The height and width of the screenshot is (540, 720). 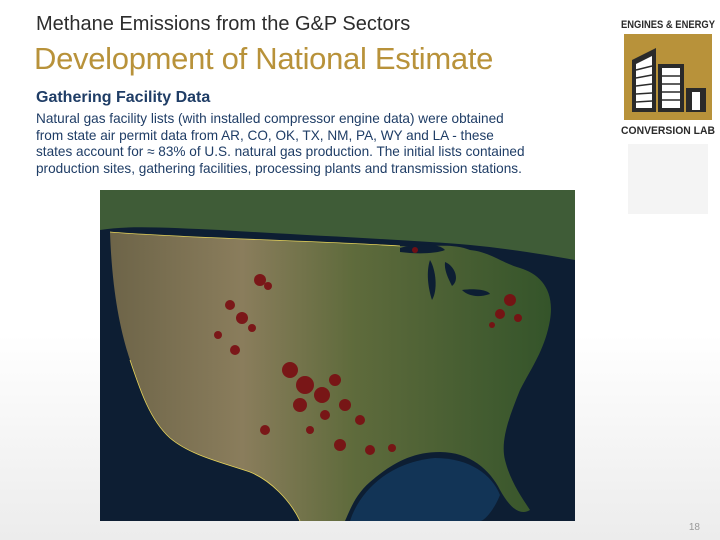 What do you see at coordinates (668, 109) in the screenshot?
I see `engines-energy-lab-logo: ENGINES & ENERGY CONVERSION LAB` at bounding box center [668, 109].